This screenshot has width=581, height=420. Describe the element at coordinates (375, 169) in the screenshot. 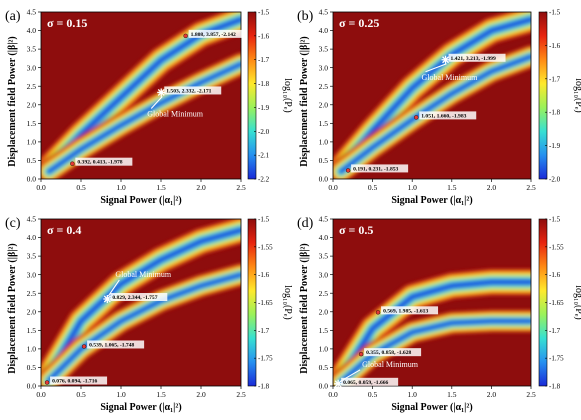

I see `point-label: 0.191, 0.231, -1.853` at that location.